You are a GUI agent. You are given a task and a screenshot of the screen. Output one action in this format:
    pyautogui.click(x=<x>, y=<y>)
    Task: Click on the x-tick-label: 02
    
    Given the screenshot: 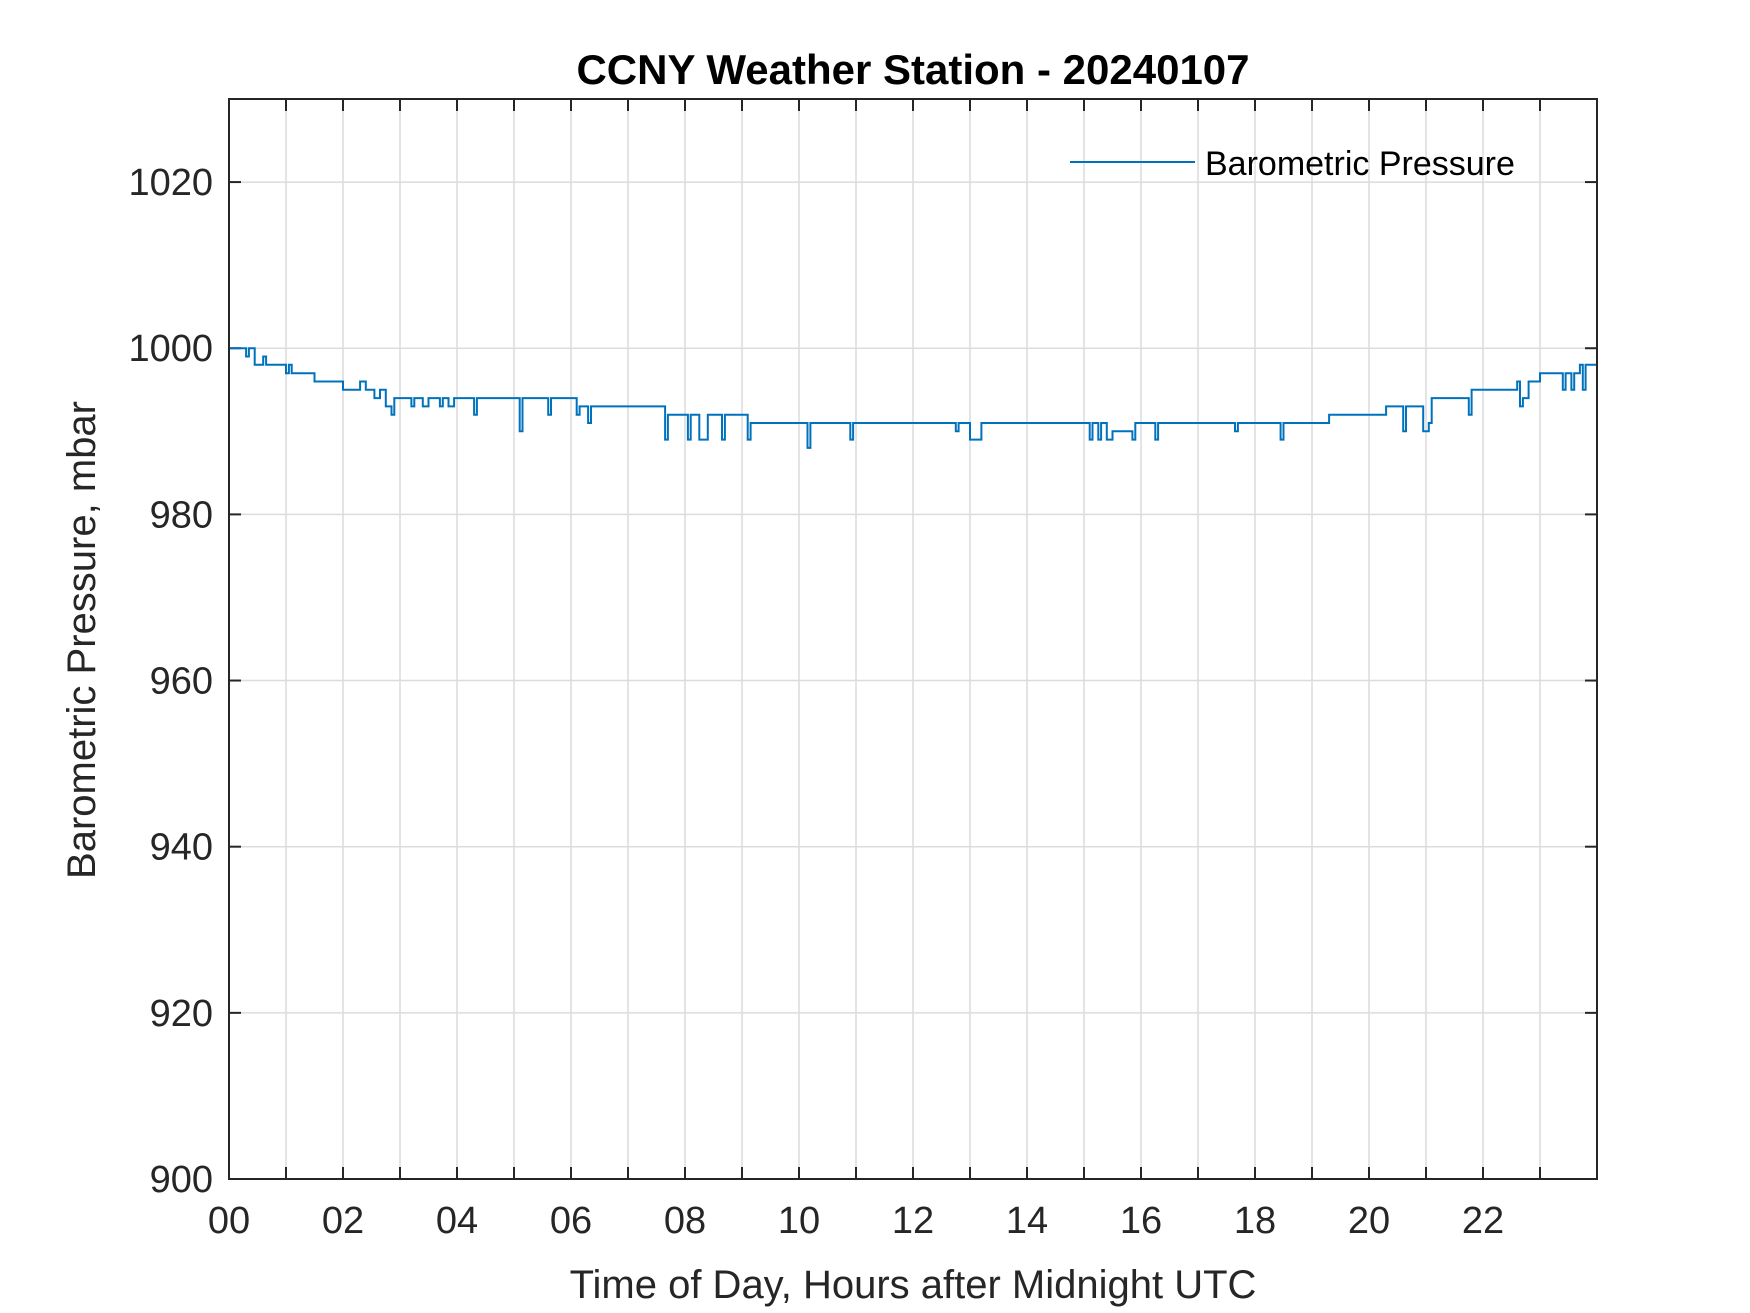 What is the action you would take?
    pyautogui.click(x=343, y=1221)
    